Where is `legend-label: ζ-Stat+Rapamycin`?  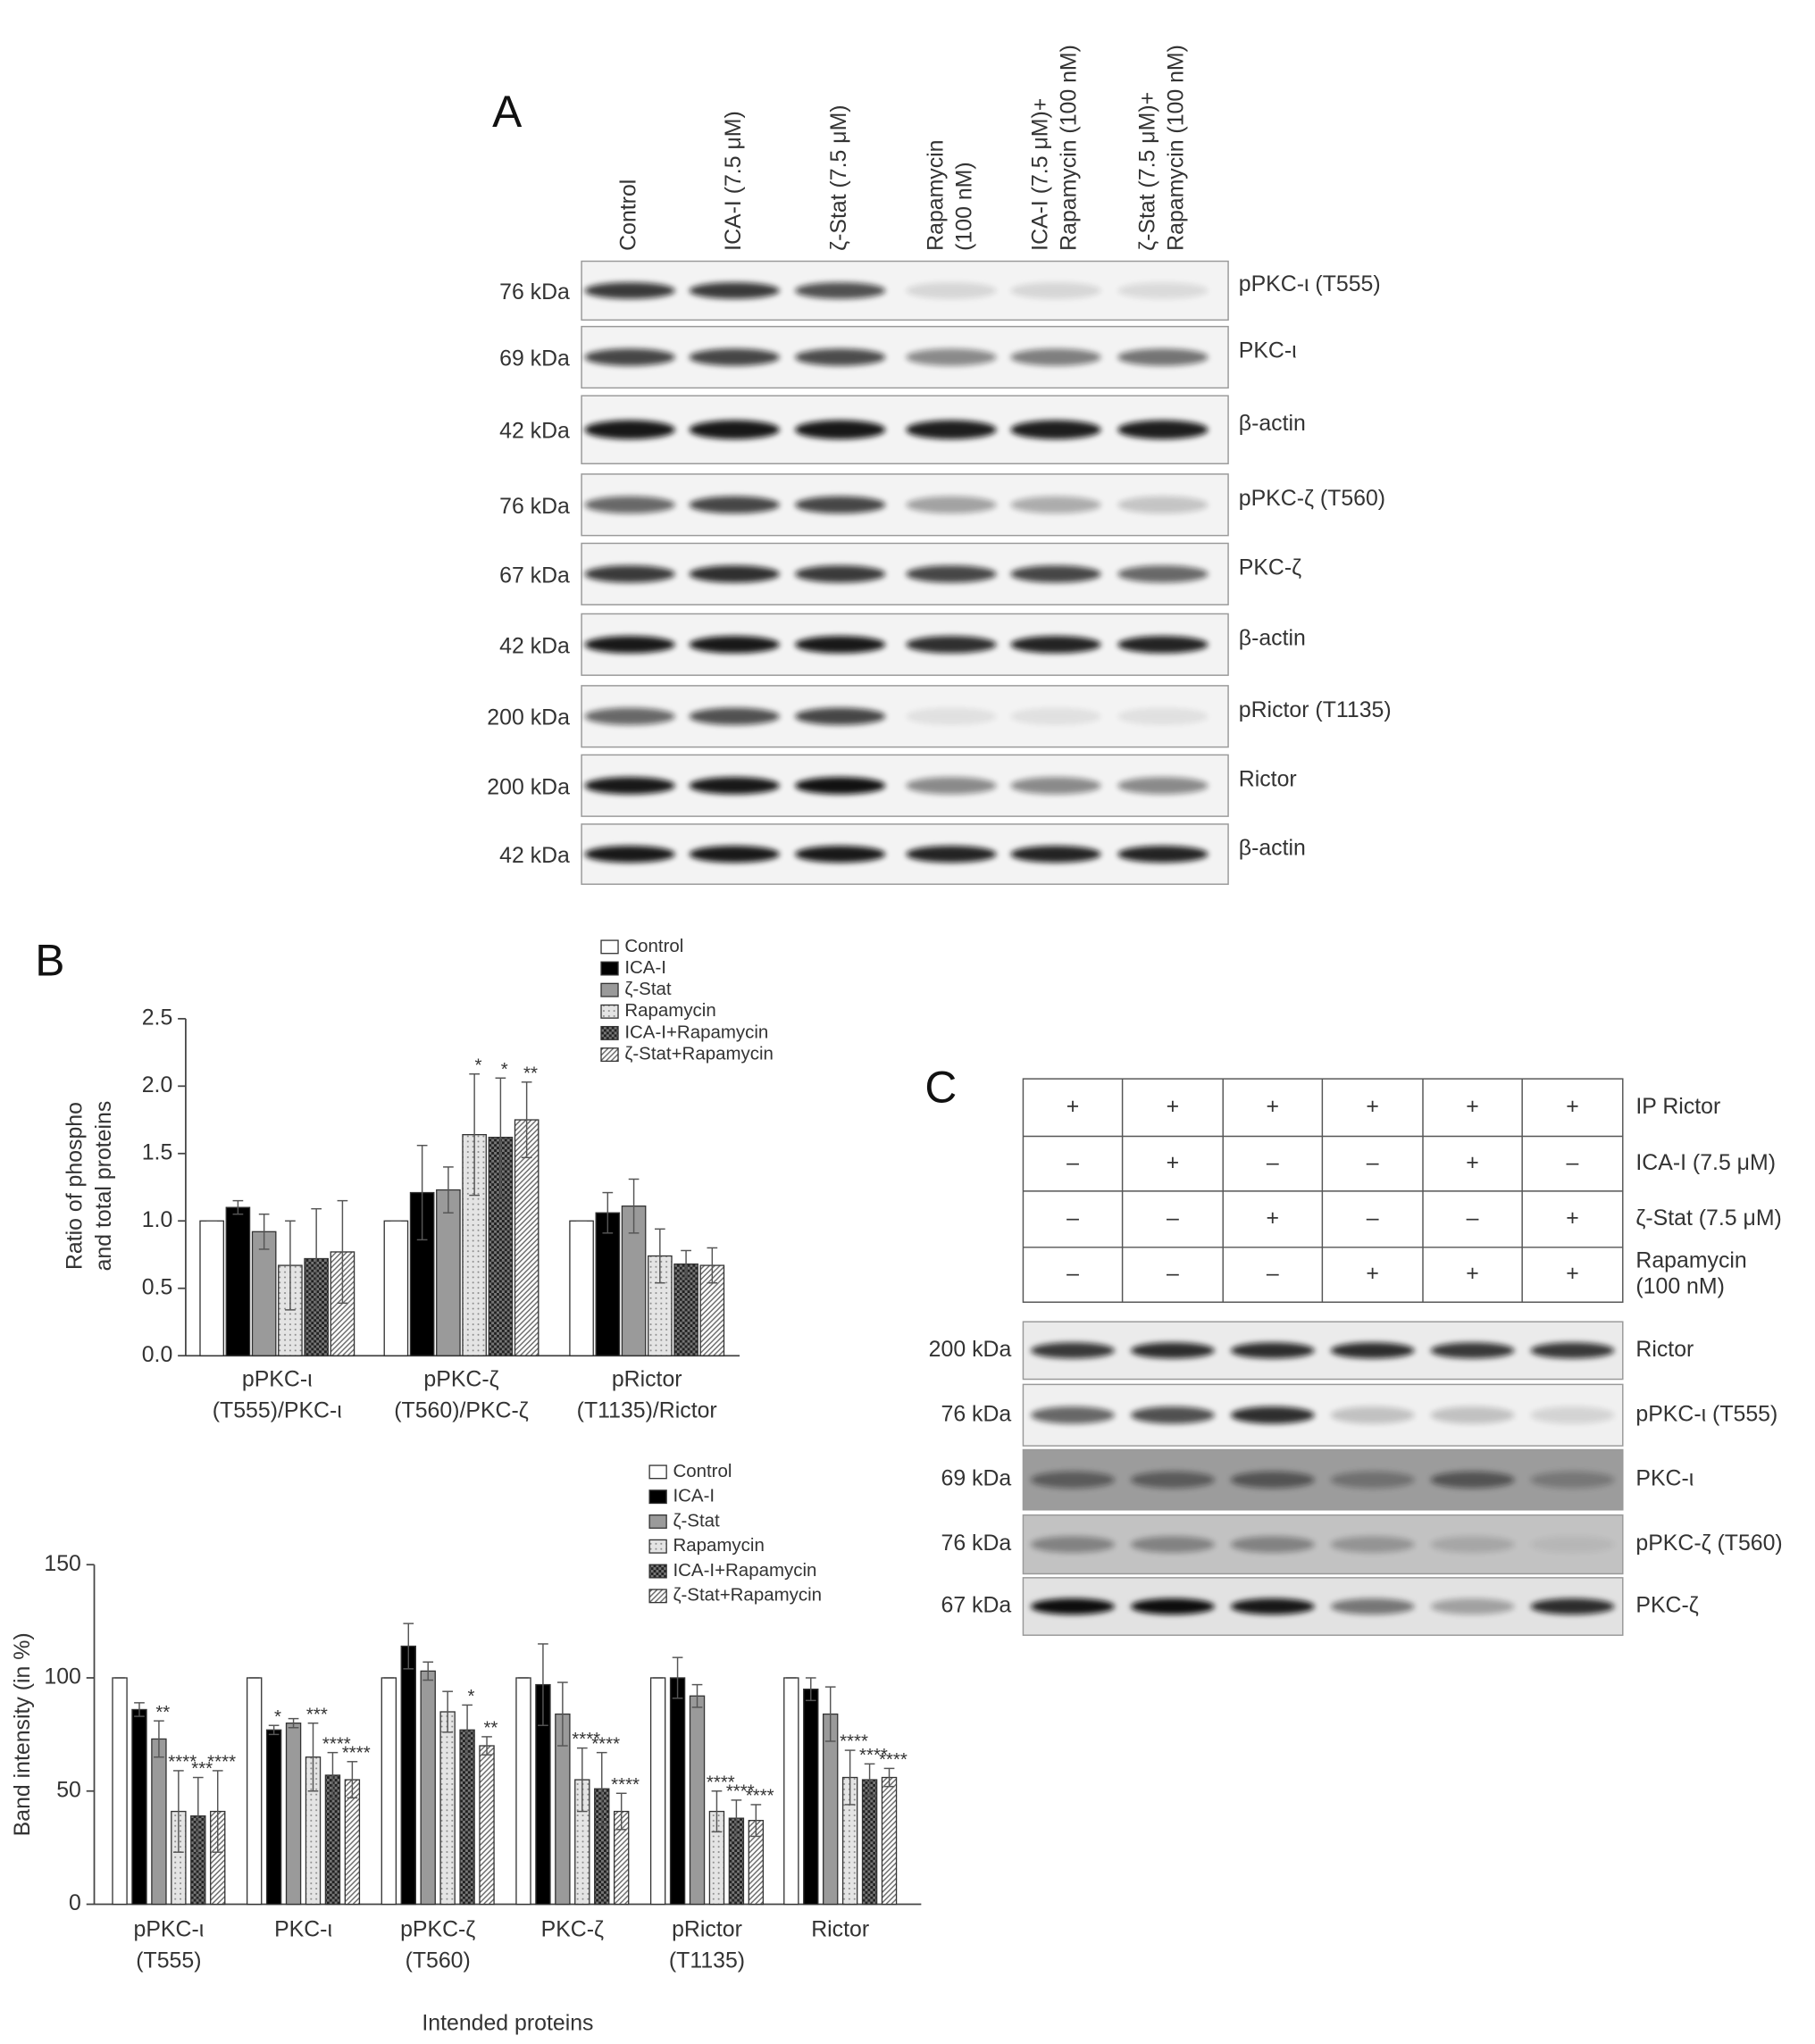 legend-label: ζ-Stat+Rapamycin is located at coordinates (699, 1053).